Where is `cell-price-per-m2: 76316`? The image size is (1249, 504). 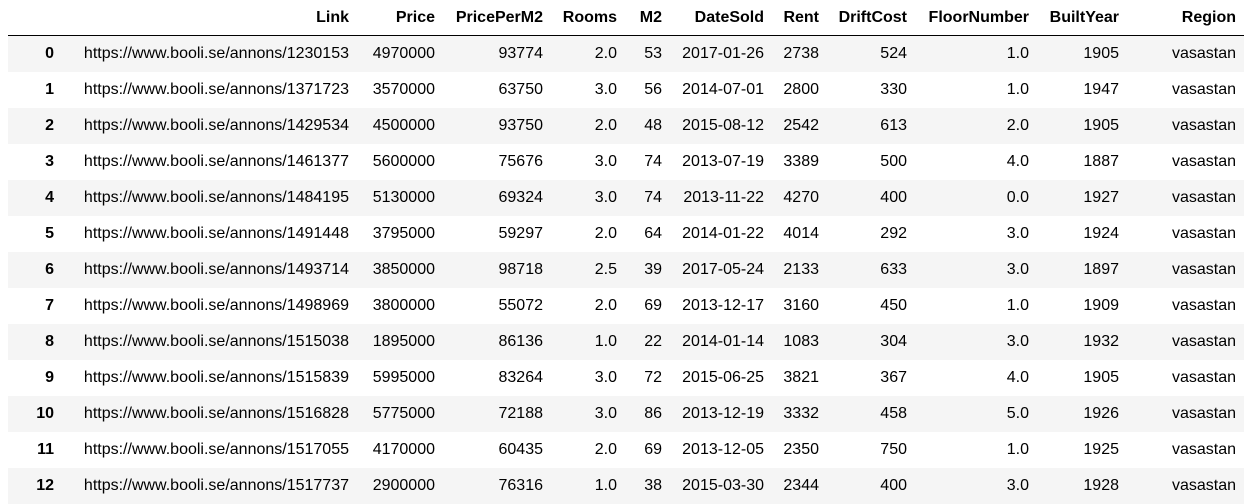 cell-price-per-m2: 76316 is located at coordinates (521, 485).